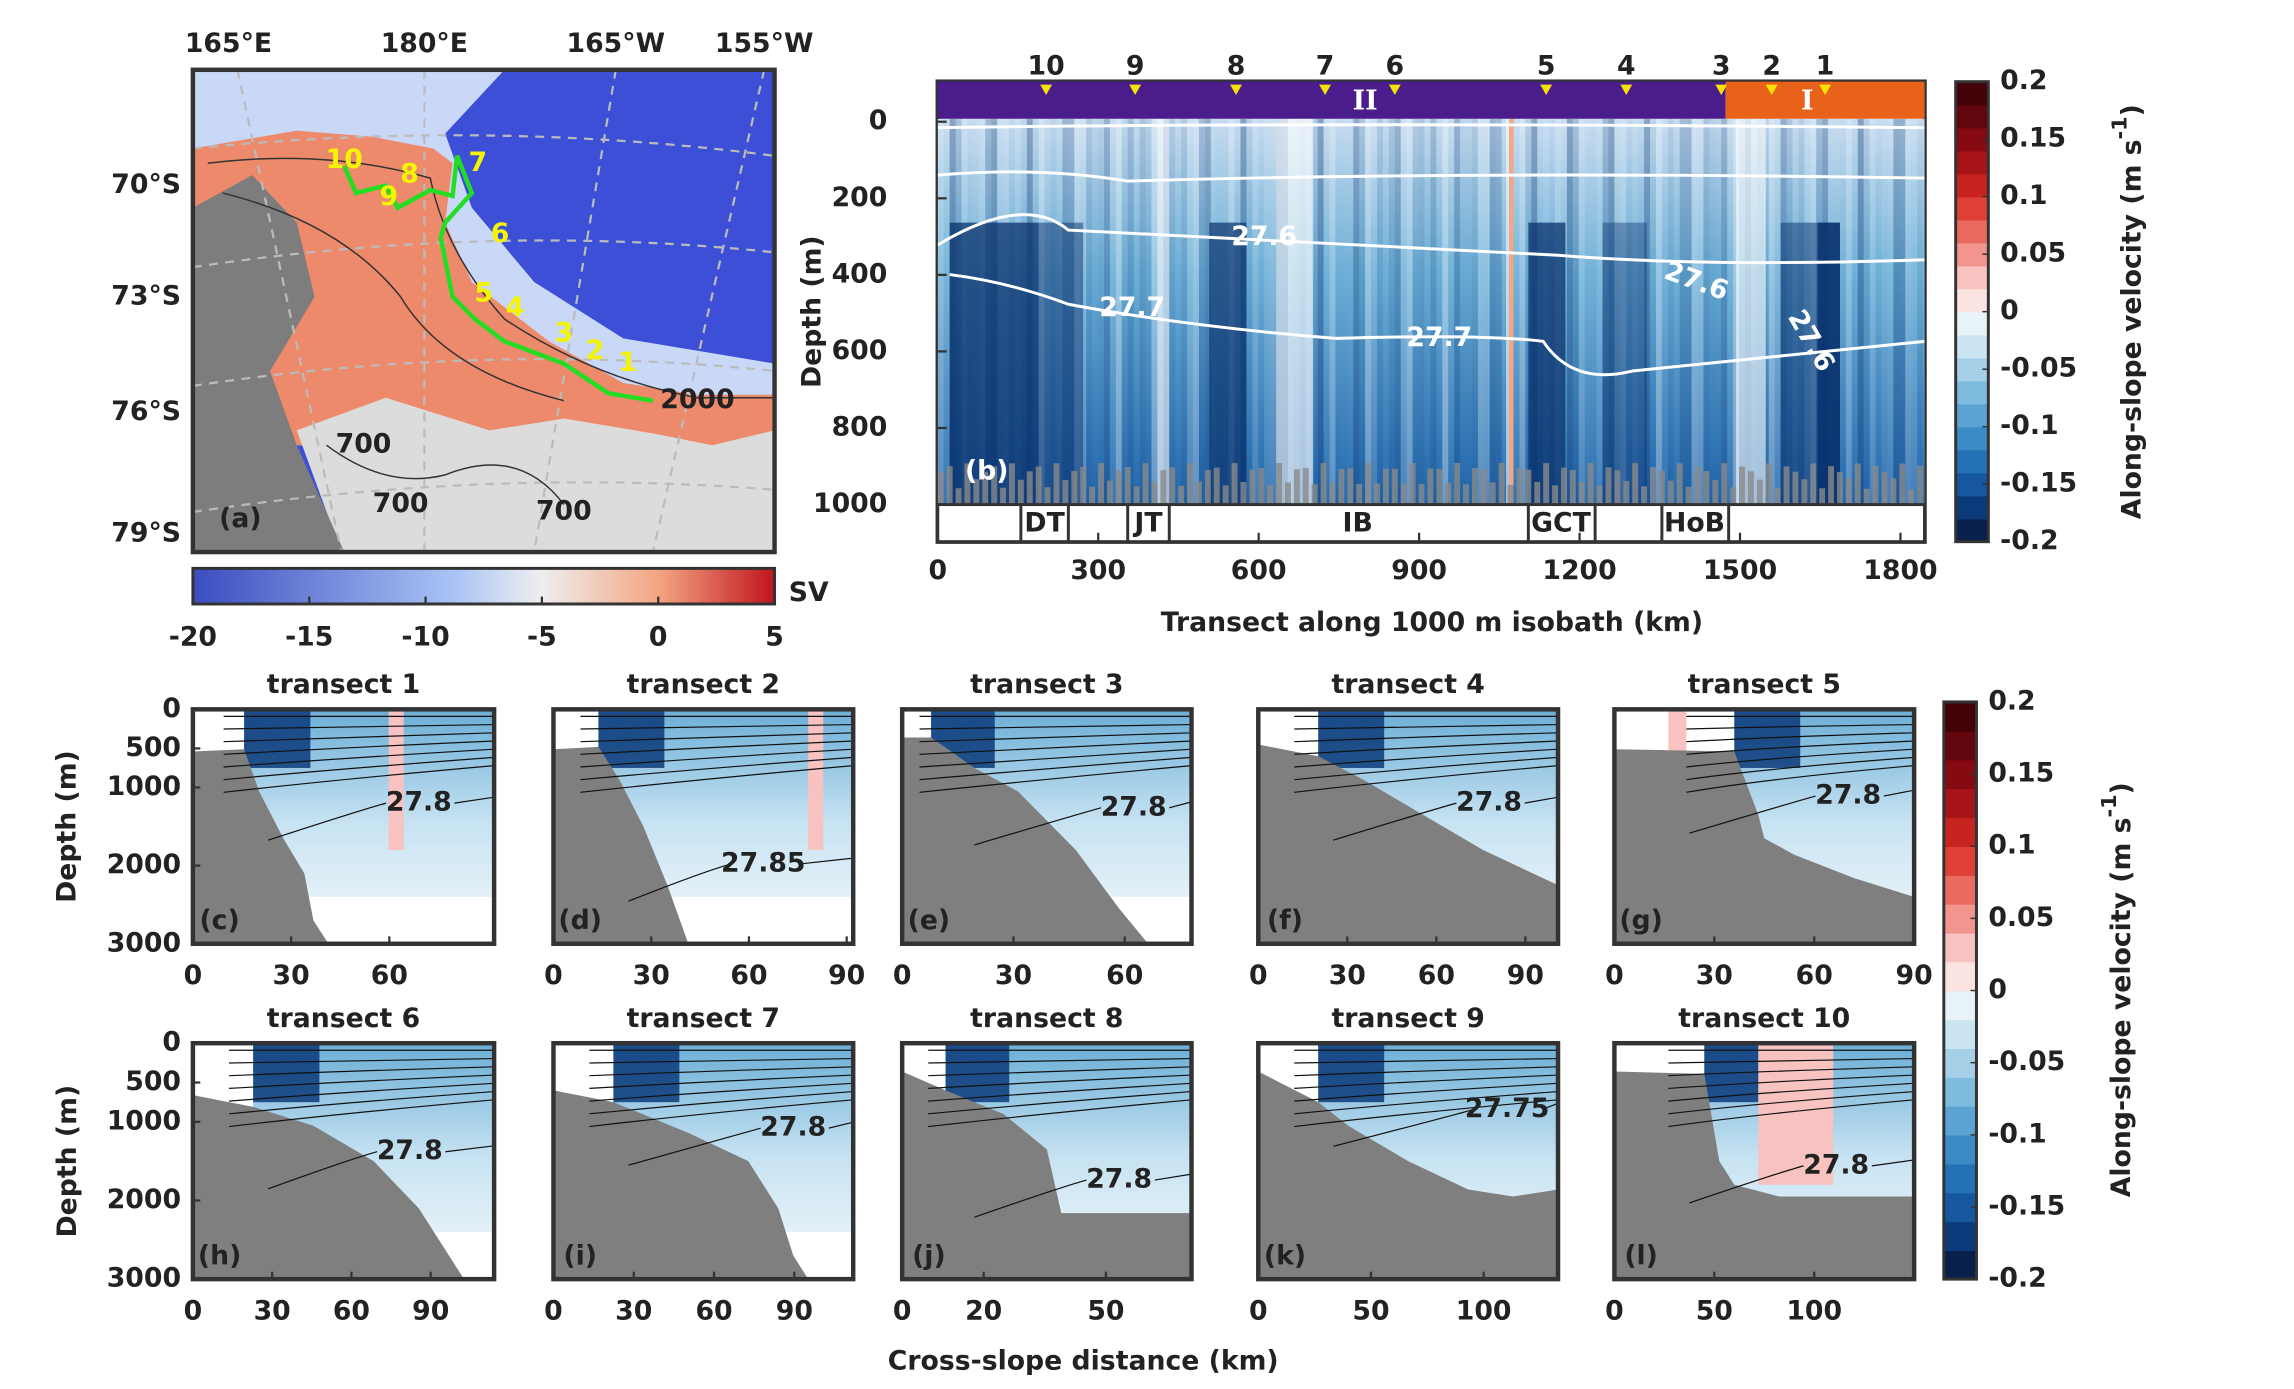 The image size is (2294, 1389). I want to click on feature-label: GCT, so click(1561, 522).